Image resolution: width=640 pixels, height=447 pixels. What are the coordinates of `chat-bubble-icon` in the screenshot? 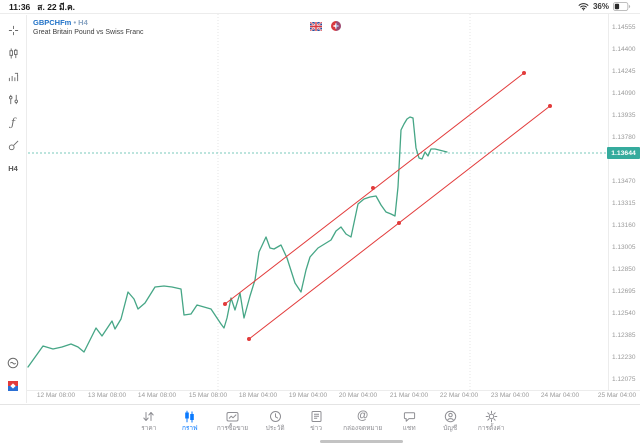 It's located at (409, 416).